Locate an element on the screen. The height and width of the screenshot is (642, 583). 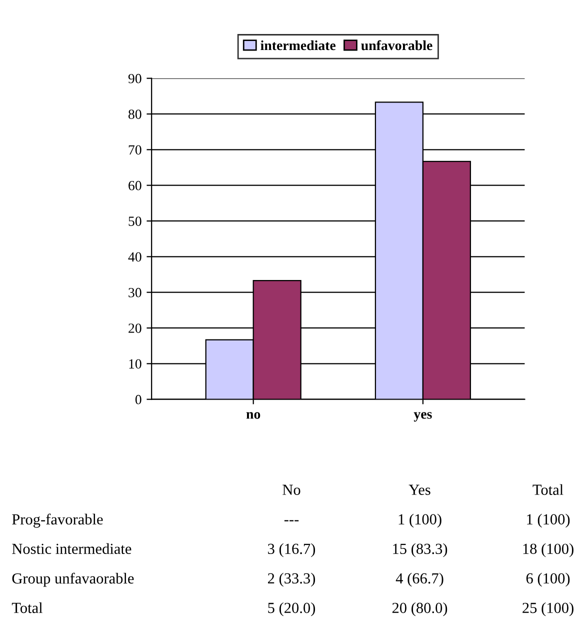
y-tick-label: 20 is located at coordinates (135, 328).